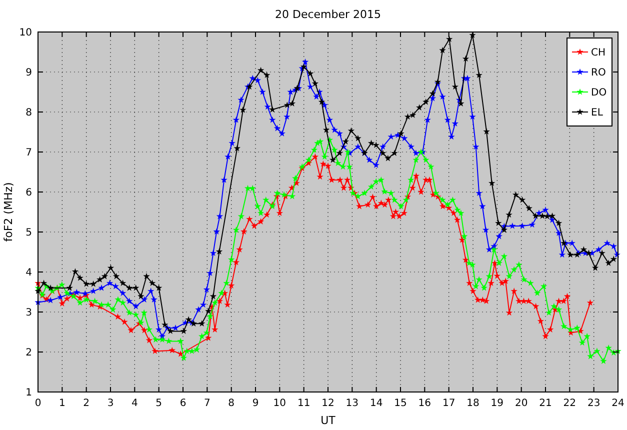 This screenshot has width=627, height=430. What do you see at coordinates (29, 313) in the screenshot?
I see `y-tick-label: 3` at bounding box center [29, 313].